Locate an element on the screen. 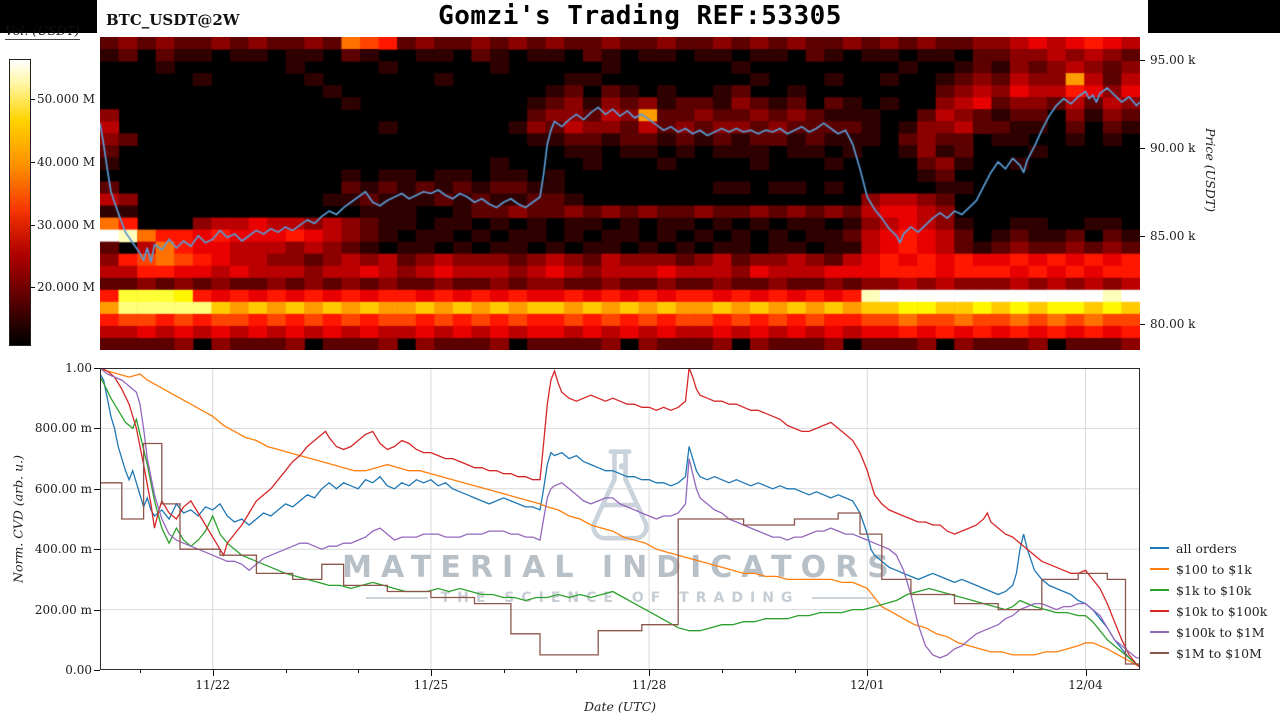 The height and width of the screenshot is (720, 1280). legend-label: $10k to $100k is located at coordinates (1222, 611).